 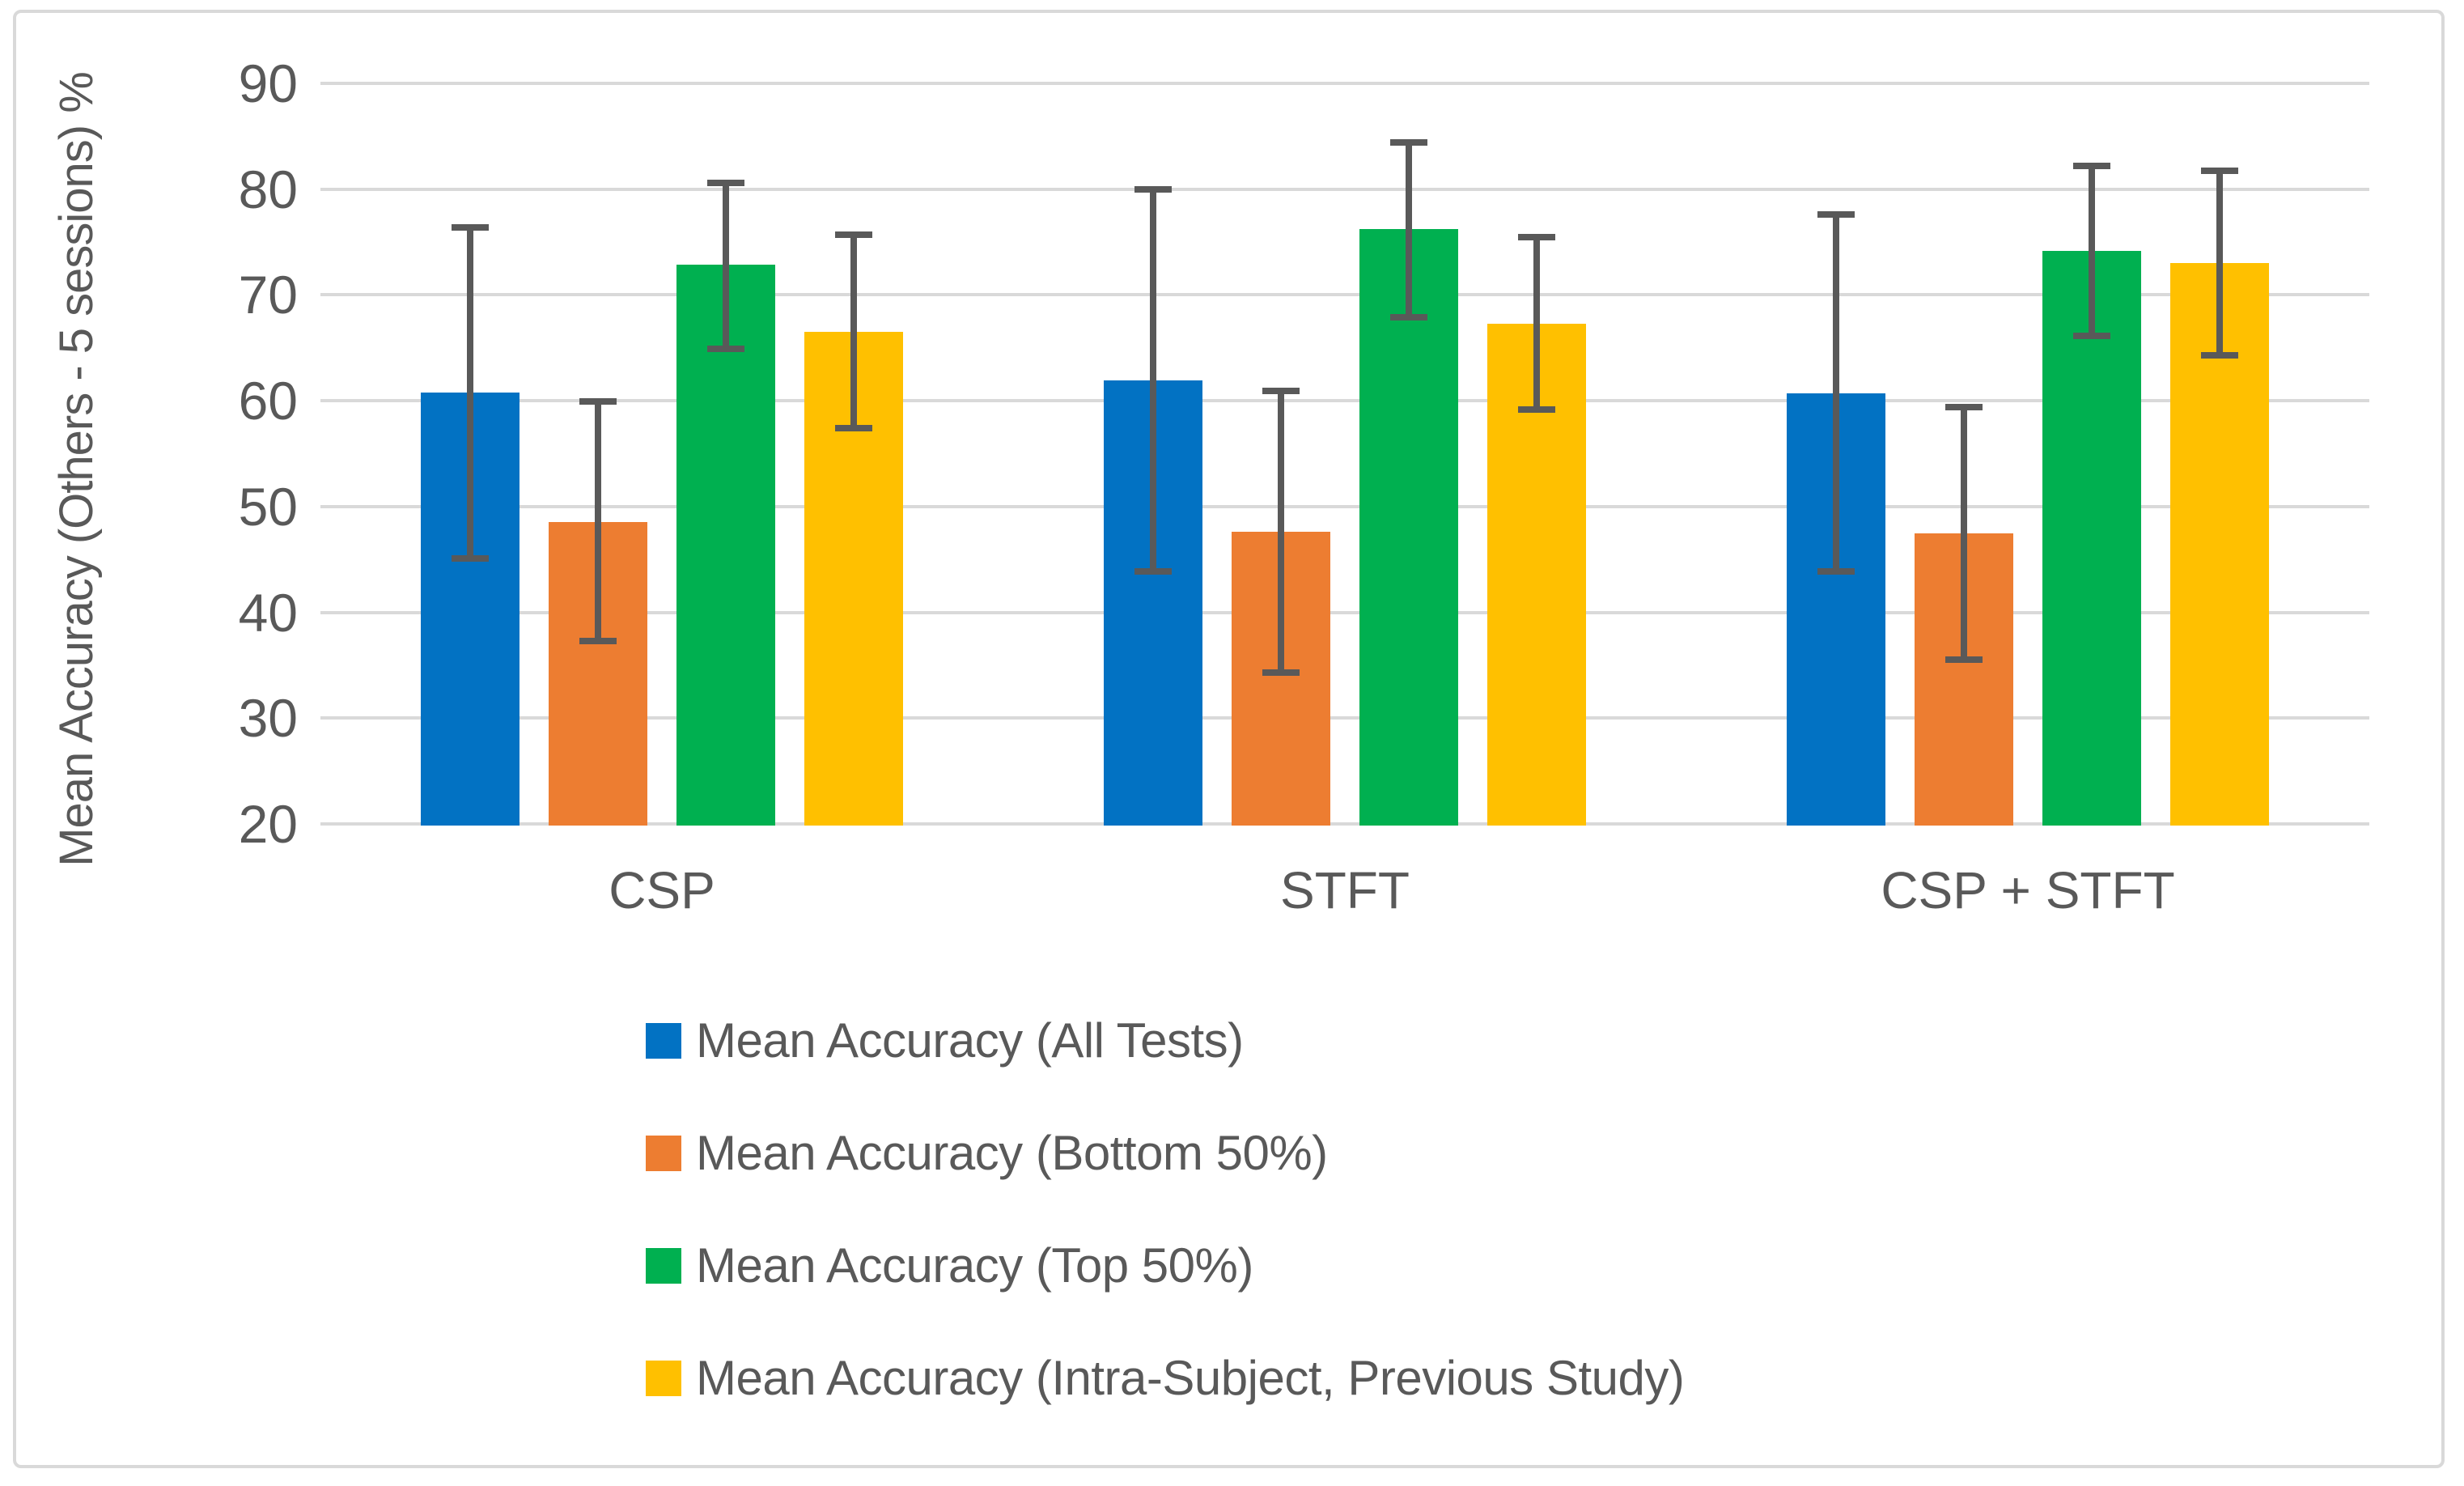 I want to click on y-tick-label: 70, so click(x=268, y=295).